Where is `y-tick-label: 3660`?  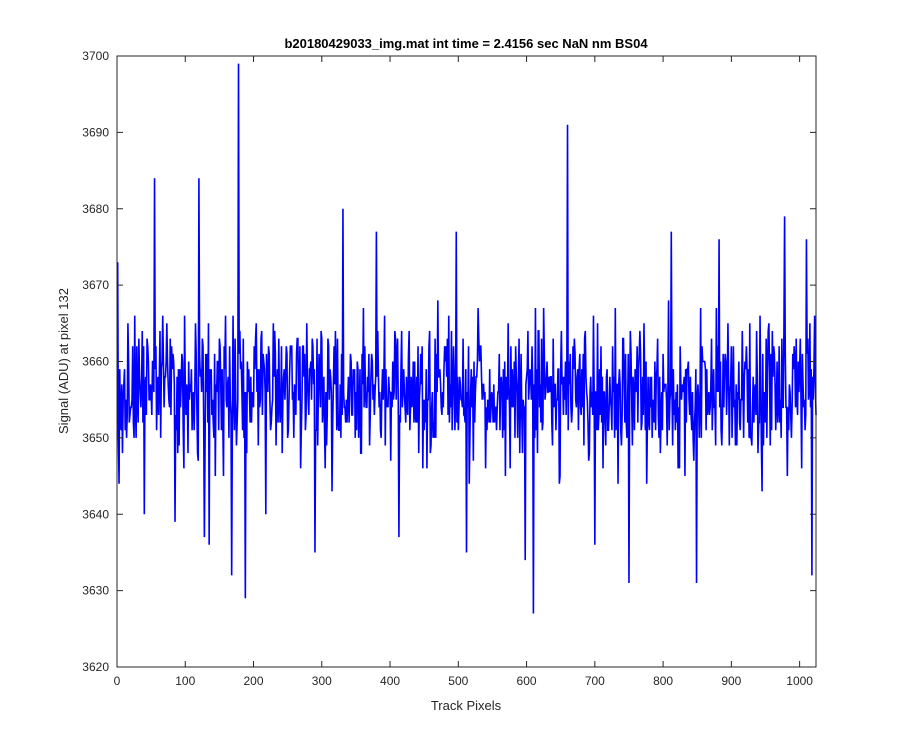 y-tick-label: 3660 is located at coordinates (95, 362).